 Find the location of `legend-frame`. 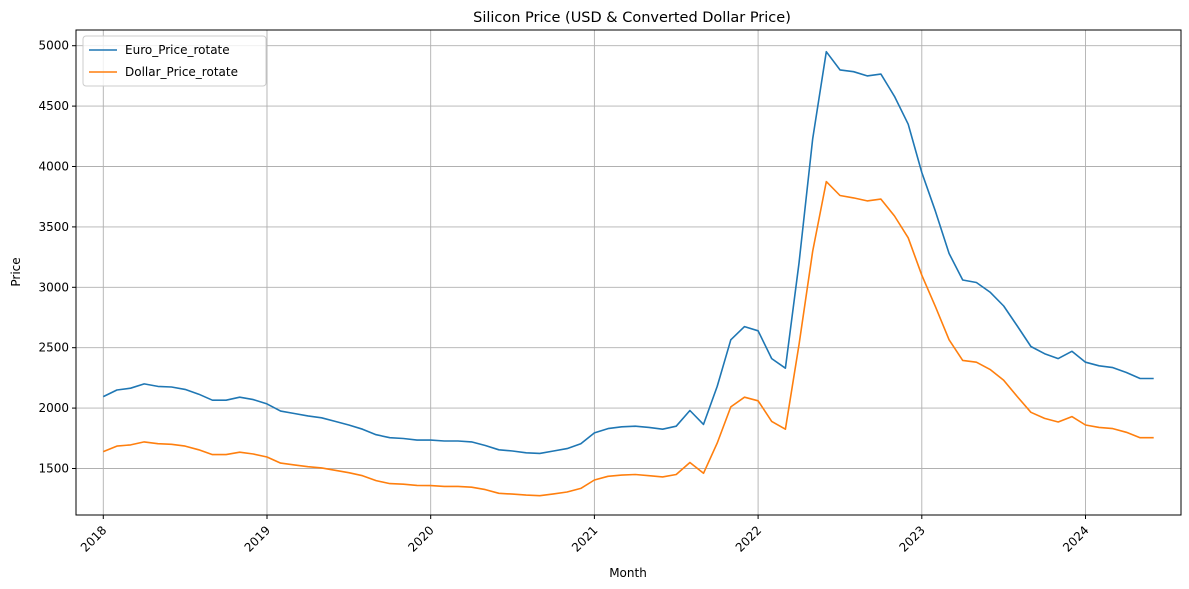

legend-frame is located at coordinates (174, 61).